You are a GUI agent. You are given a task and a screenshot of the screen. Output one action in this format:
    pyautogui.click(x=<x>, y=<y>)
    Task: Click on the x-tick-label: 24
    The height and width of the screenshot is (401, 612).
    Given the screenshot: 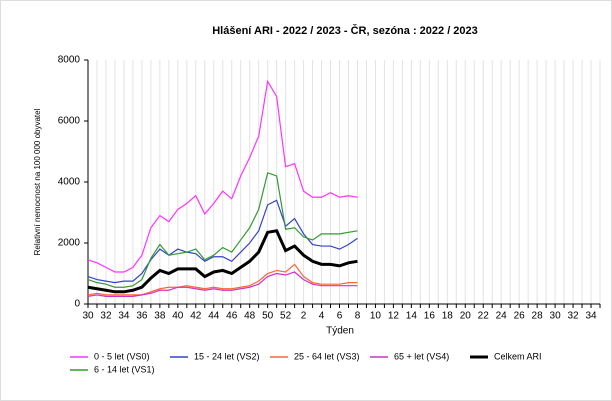 What is the action you would take?
    pyautogui.click(x=502, y=316)
    